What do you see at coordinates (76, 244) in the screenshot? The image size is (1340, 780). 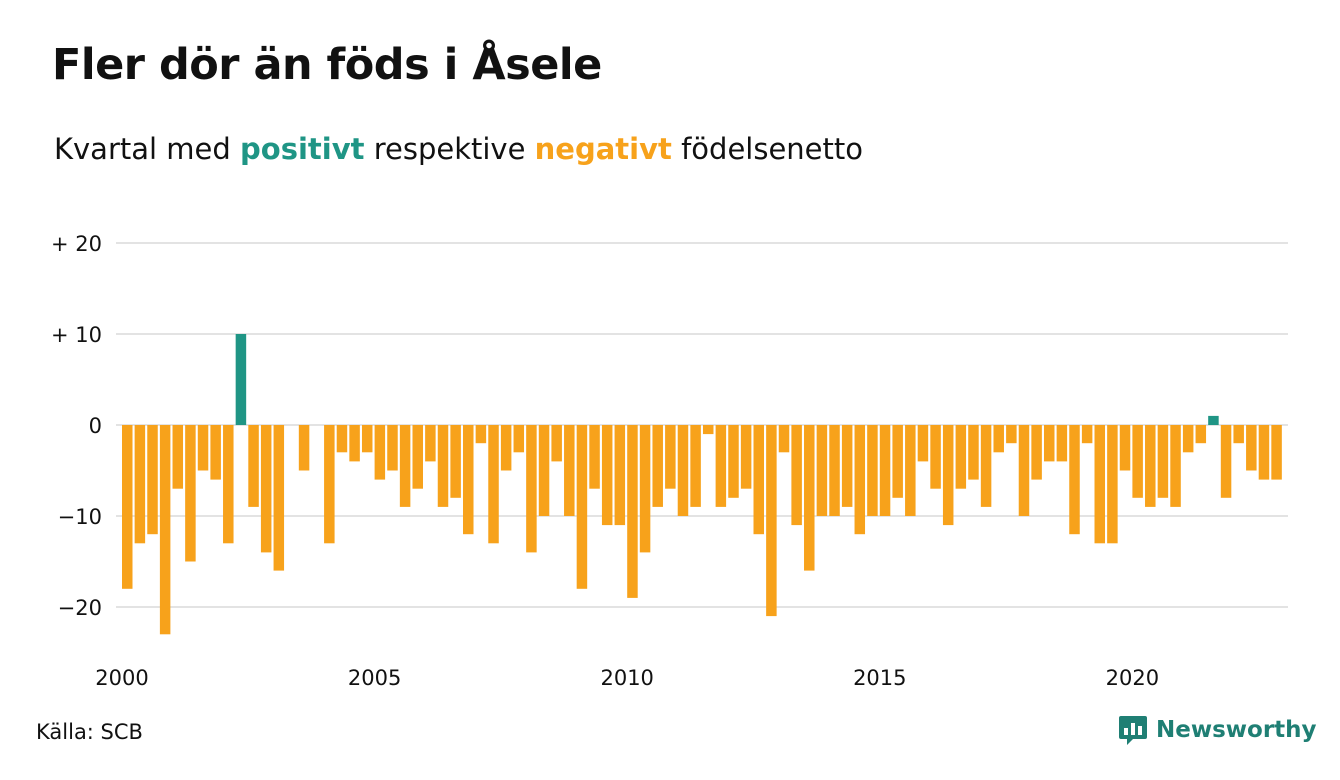 I see `y-tick-label: + 20` at bounding box center [76, 244].